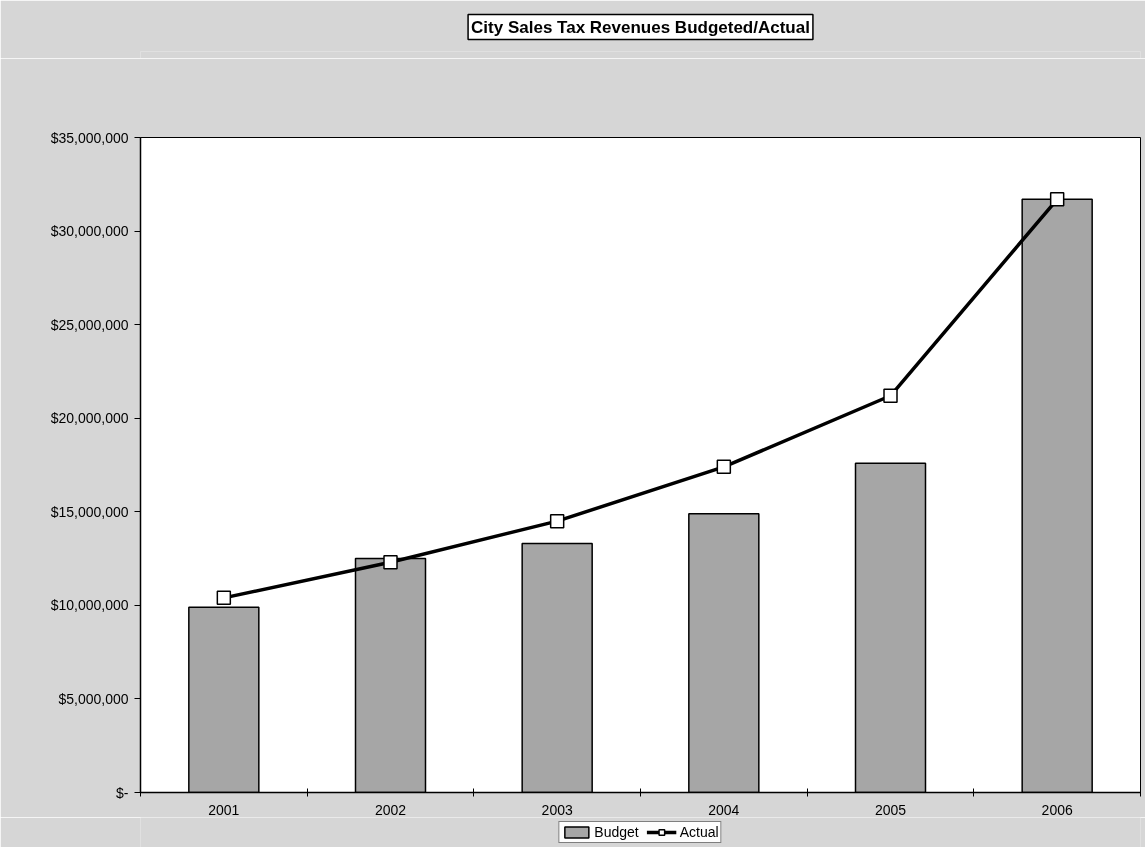 The height and width of the screenshot is (853, 1148). What do you see at coordinates (699, 832) in the screenshot?
I see `legend-label: Actual` at bounding box center [699, 832].